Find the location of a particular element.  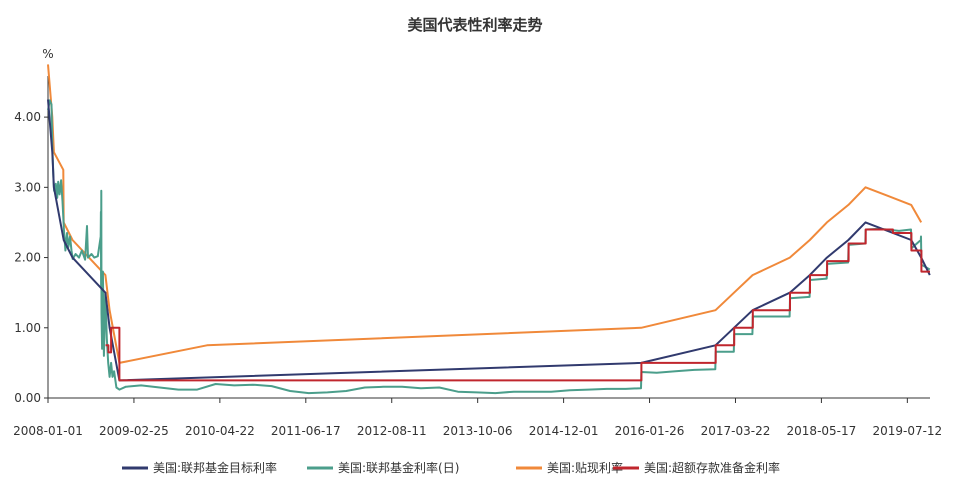

x-tick-label: 2014-12-01 is located at coordinates (564, 431).